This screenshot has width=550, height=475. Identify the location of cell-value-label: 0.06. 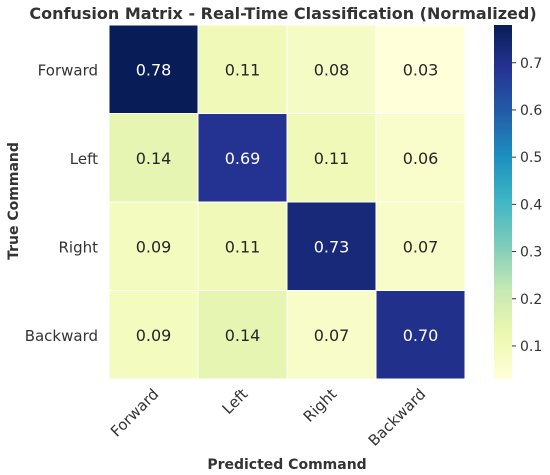
(421, 158).